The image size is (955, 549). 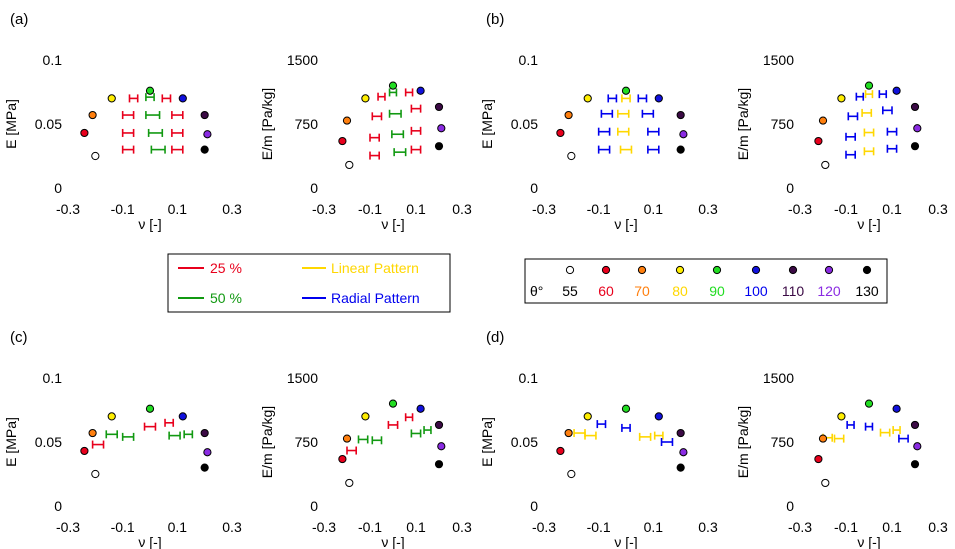 What do you see at coordinates (19, 337) in the screenshot?
I see `panel-label-c: (c)` at bounding box center [19, 337].